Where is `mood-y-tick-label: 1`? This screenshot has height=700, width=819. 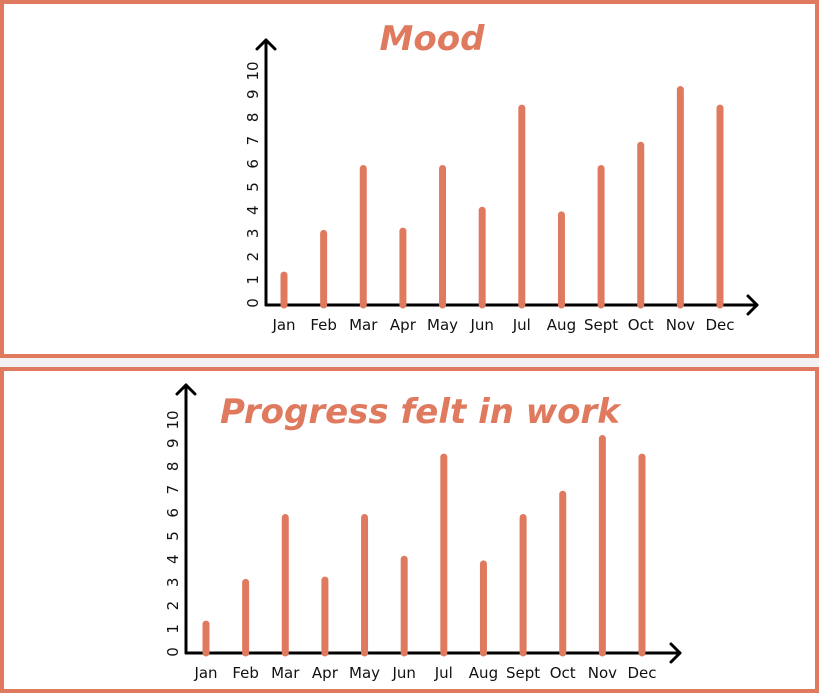 mood-y-tick-label: 1 is located at coordinates (253, 280).